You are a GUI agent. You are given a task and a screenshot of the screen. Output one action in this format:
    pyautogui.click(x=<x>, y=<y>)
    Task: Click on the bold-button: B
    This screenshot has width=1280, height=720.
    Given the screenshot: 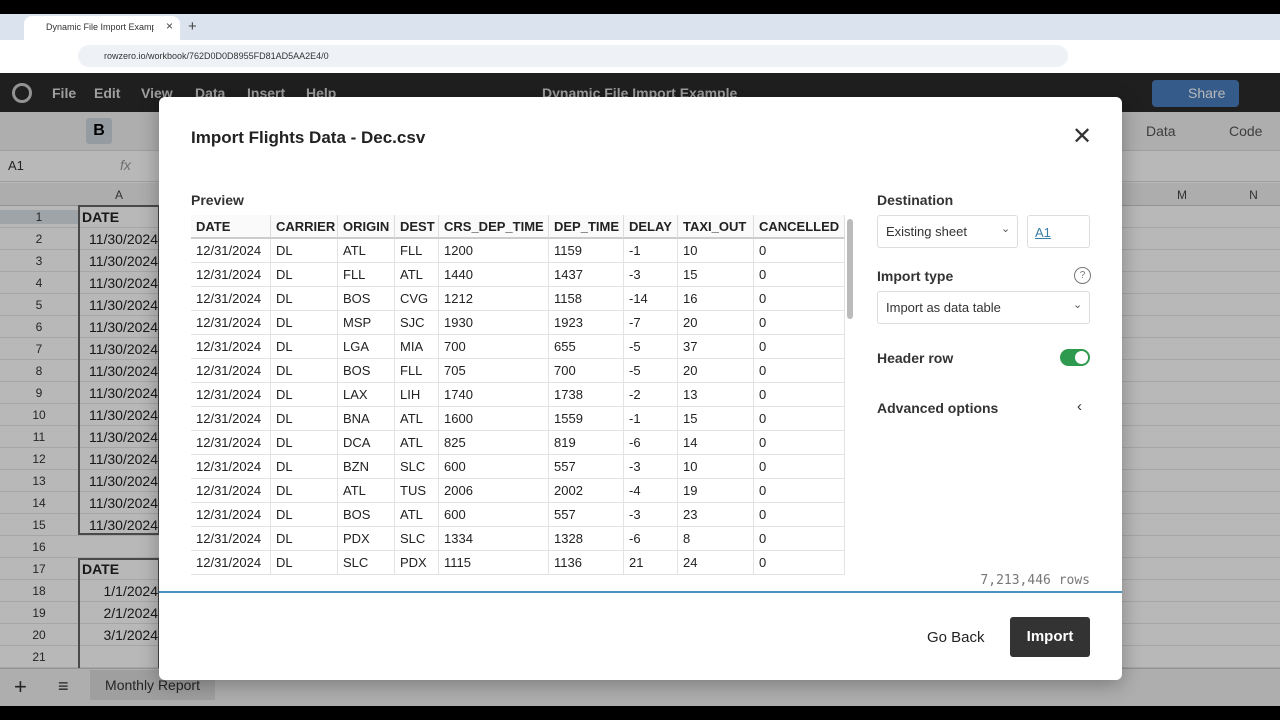 What is the action you would take?
    pyautogui.click(x=99, y=131)
    